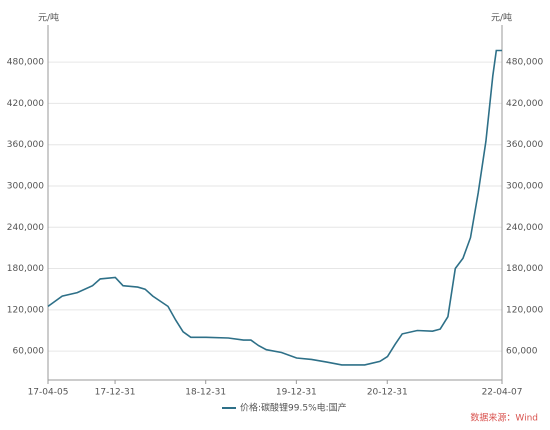 The height and width of the screenshot is (430, 550). What do you see at coordinates (502, 393) in the screenshot?
I see `x-tick-label: 22-04-07` at bounding box center [502, 393].